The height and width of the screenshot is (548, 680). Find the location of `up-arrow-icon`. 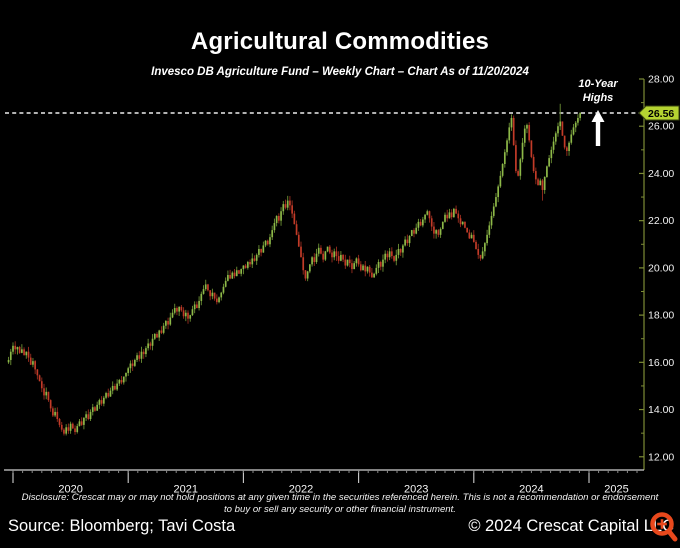

up-arrow-icon is located at coordinates (598, 128).